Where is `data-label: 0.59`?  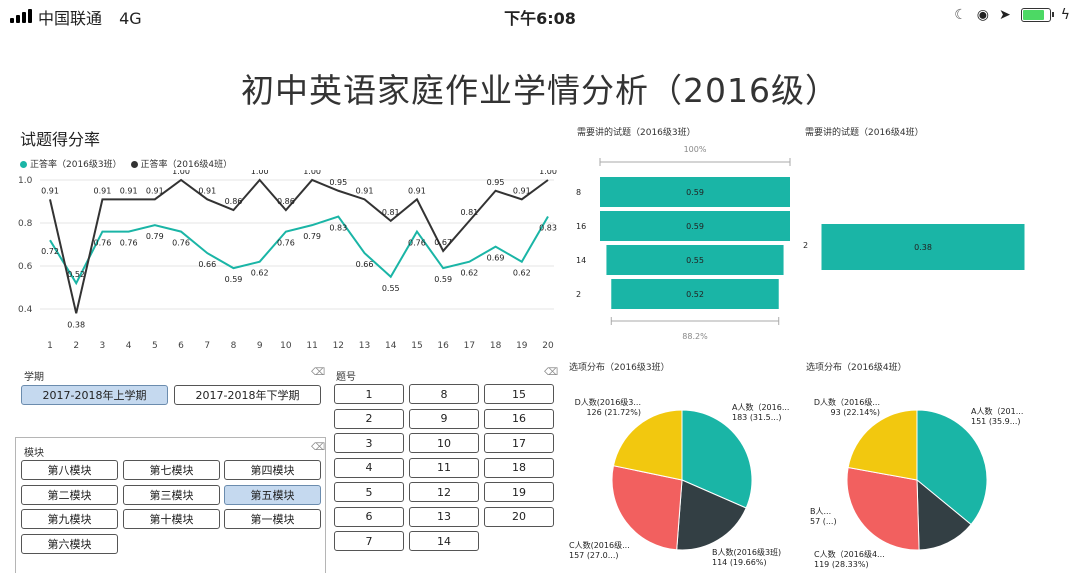
data-label: 0.59 is located at coordinates (443, 279).